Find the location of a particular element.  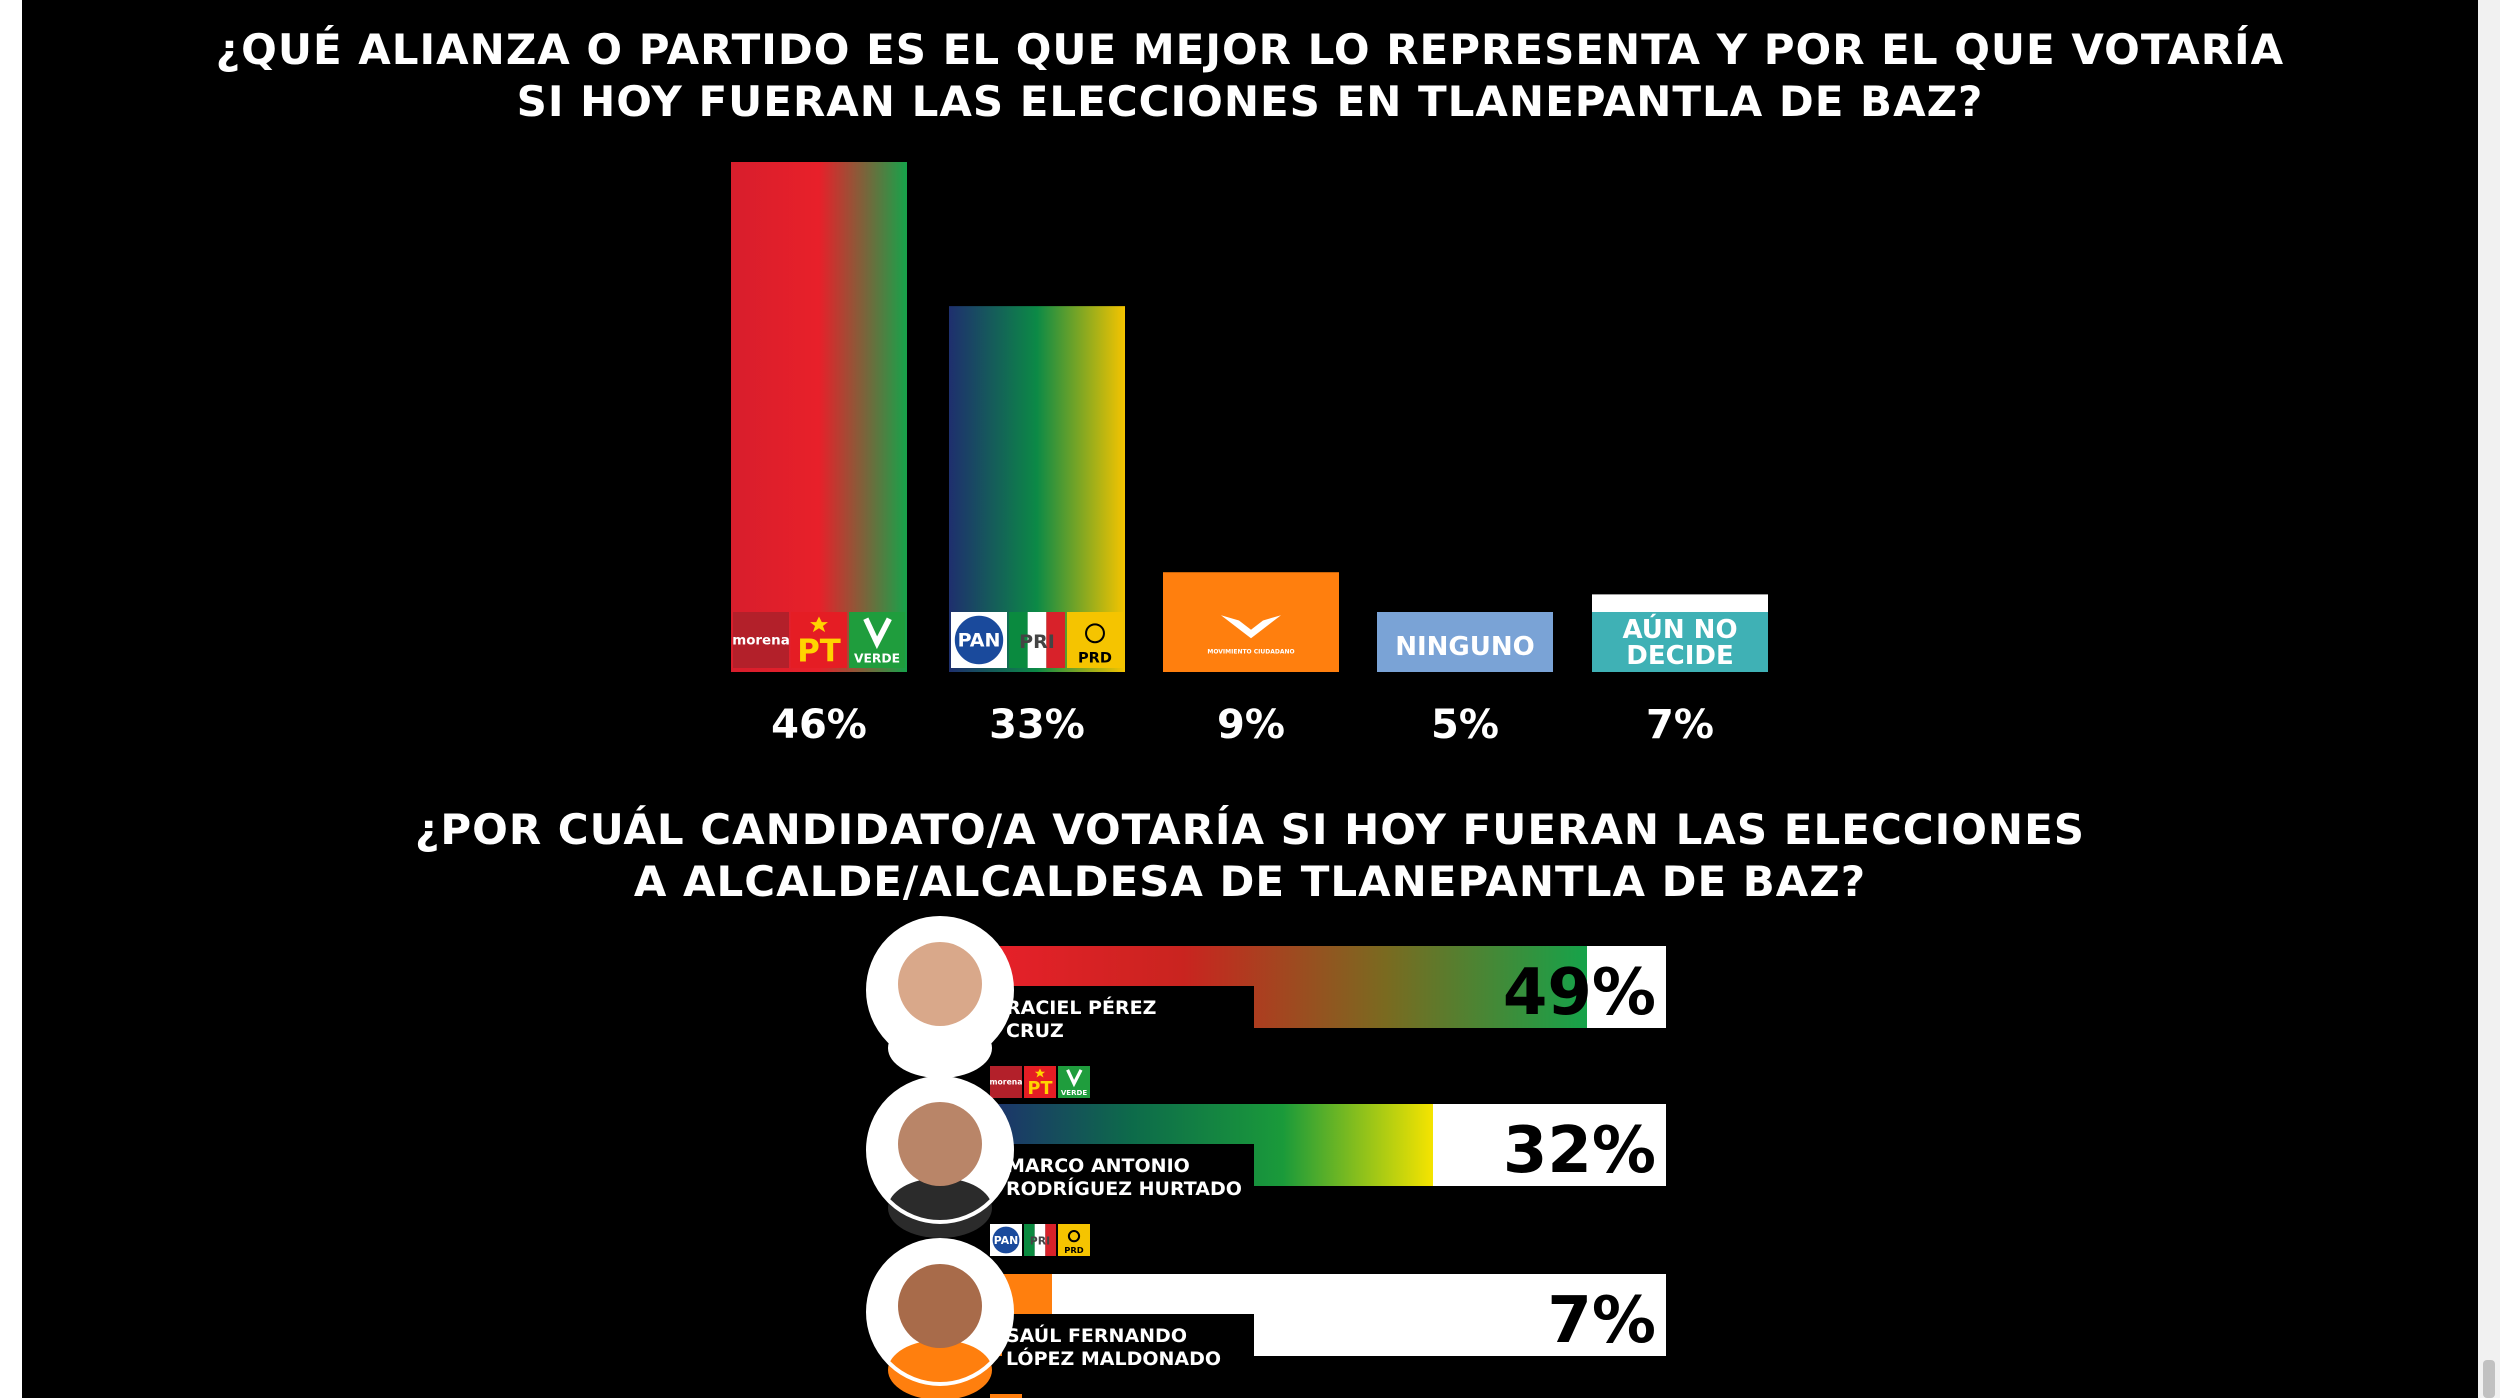

bar-group-3: MOVIMIENTO CIUDADANO 9% is located at coordinates (1251, 660).